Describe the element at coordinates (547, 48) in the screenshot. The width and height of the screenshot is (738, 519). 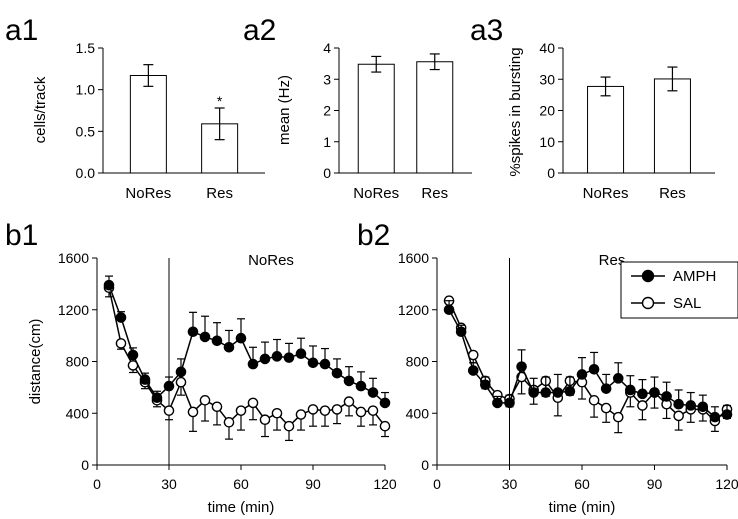
I see `y-tick-label: 40` at that location.